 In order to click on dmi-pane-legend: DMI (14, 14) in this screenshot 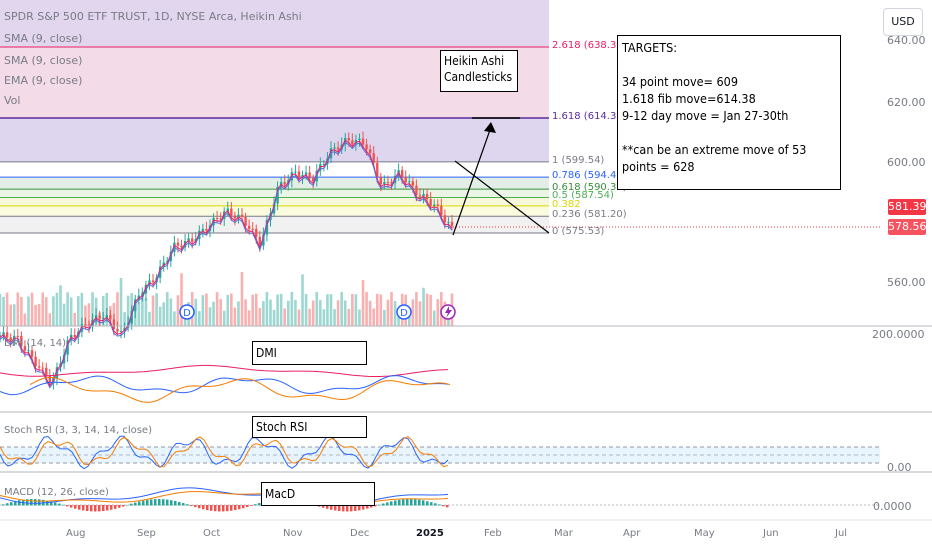, I will do `click(35, 343)`.